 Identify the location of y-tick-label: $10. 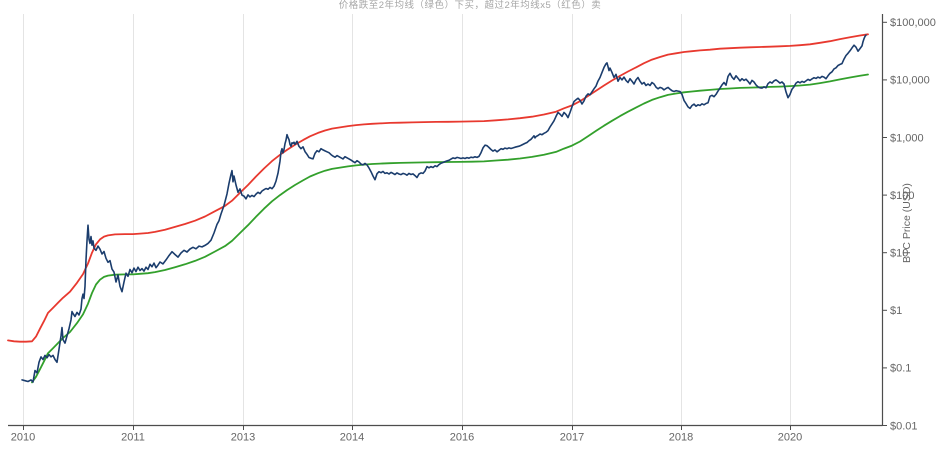
(899, 254).